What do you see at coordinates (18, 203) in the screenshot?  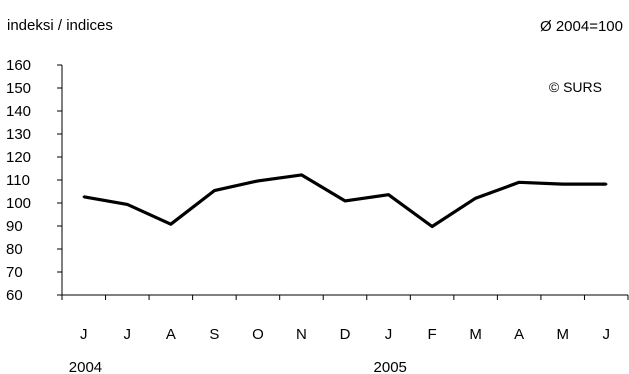 I see `y-tick-label: 100` at bounding box center [18, 203].